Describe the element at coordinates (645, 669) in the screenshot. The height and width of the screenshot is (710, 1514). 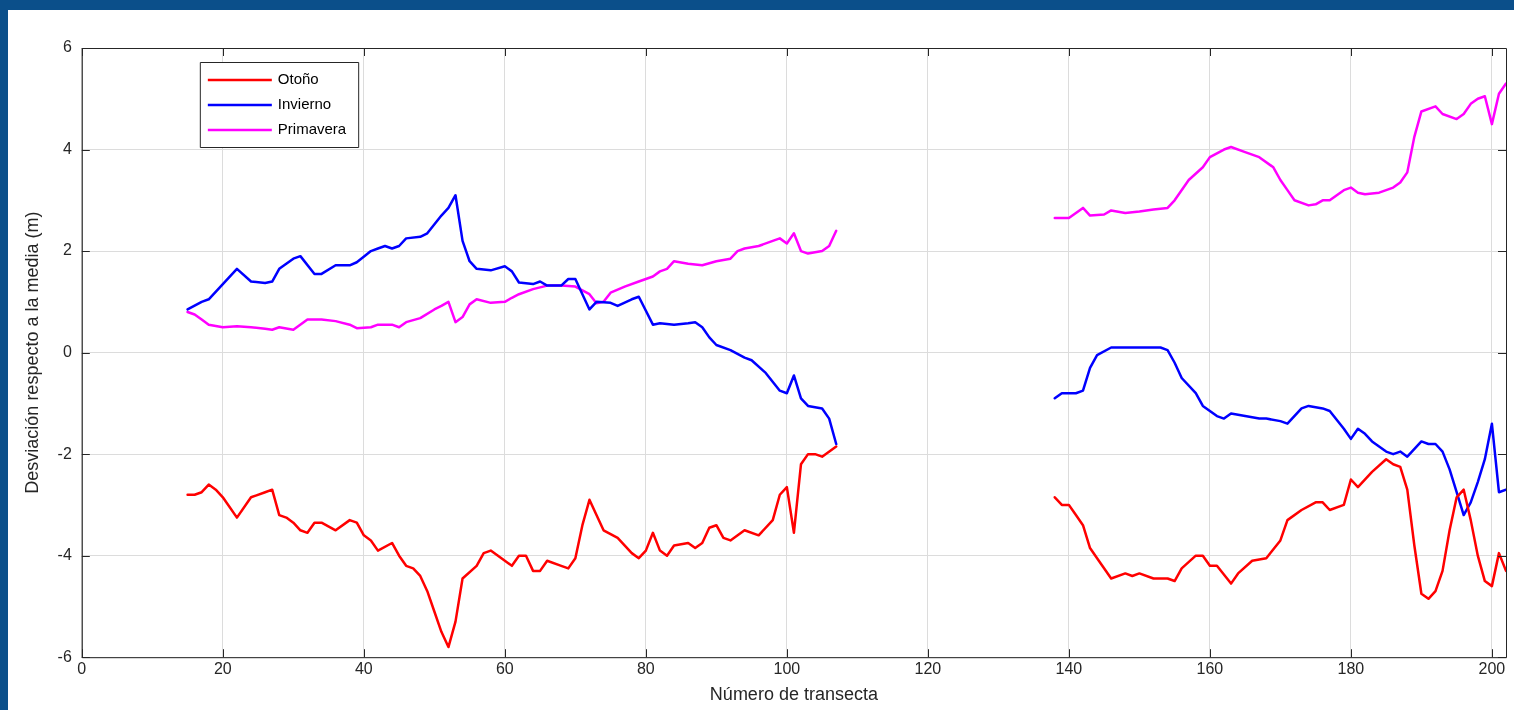
I see `x-tick-label: 80` at that location.